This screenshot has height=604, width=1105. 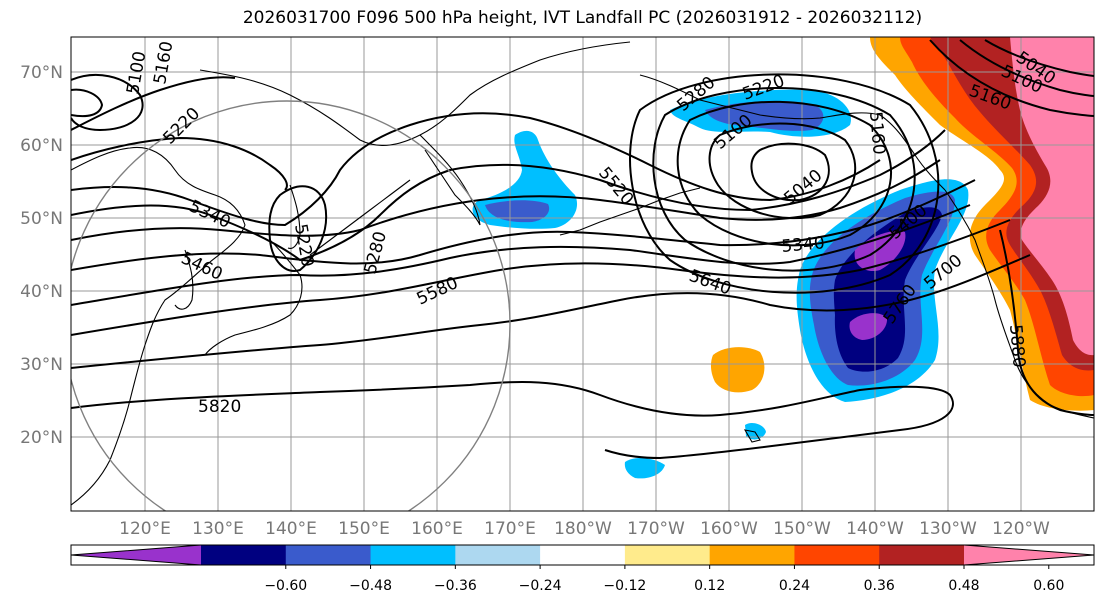 I want to click on lon-label: 130°W, so click(x=948, y=529).